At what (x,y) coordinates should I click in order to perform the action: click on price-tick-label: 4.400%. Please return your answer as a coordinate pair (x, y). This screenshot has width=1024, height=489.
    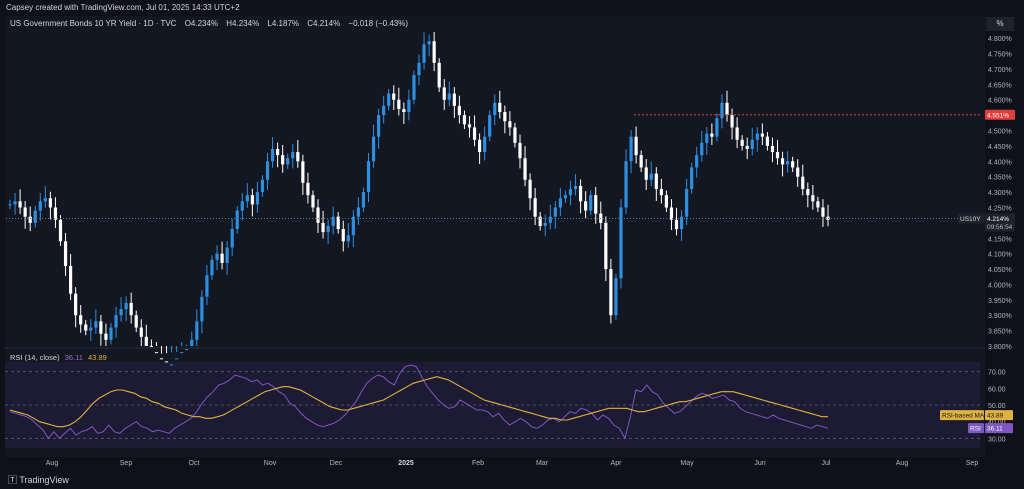
    Looking at the image, I should click on (1000, 162).